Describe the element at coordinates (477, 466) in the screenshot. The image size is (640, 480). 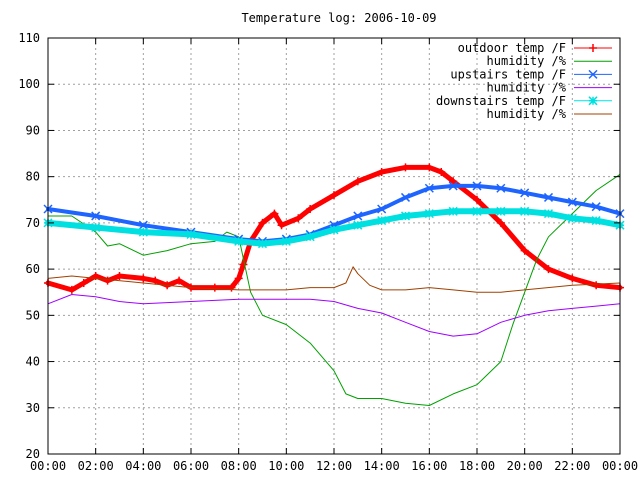
I see `x-tick-label: 18:00` at that location.